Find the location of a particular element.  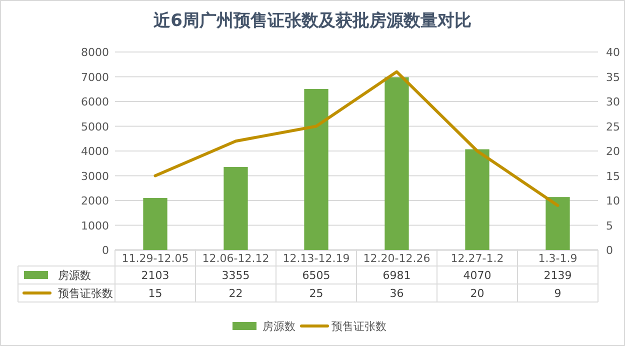

y2-tick-label: 25 is located at coordinates (613, 127).